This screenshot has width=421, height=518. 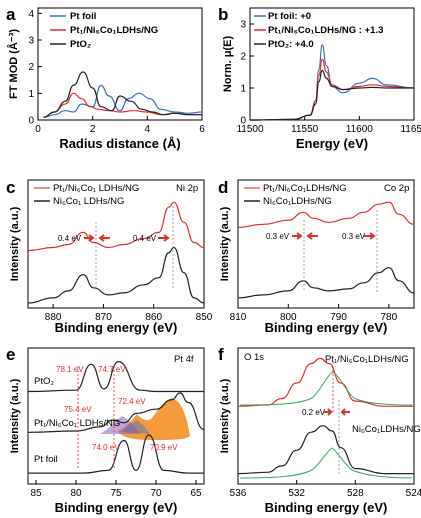 What do you see at coordinates (223, 14) in the screenshot?
I see `panel-b-letter: b` at bounding box center [223, 14].